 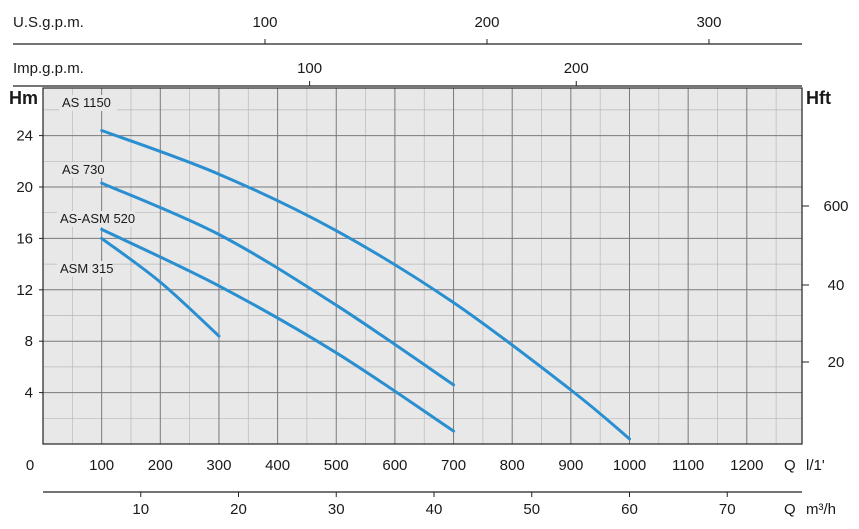 I want to click on bottom-m3h-tick-label: 40, so click(x=434, y=509).